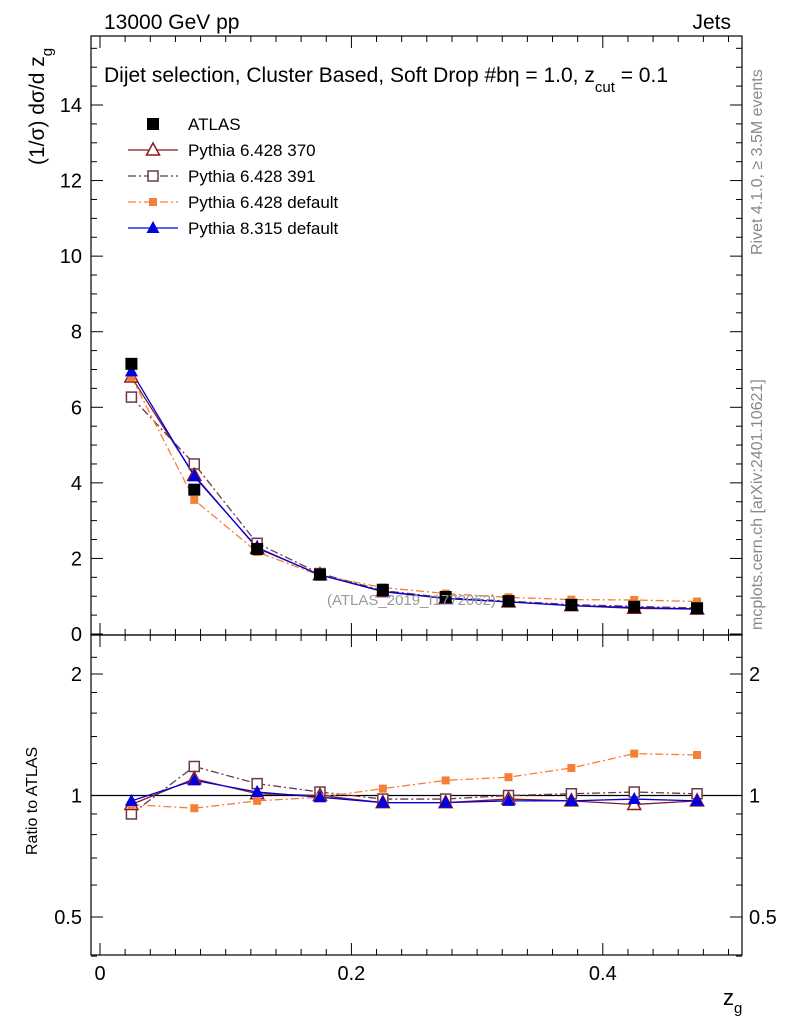 The height and width of the screenshot is (1024, 786). What do you see at coordinates (76, 675) in the screenshot?
I see `ratio-y-tick-label: 2` at bounding box center [76, 675].